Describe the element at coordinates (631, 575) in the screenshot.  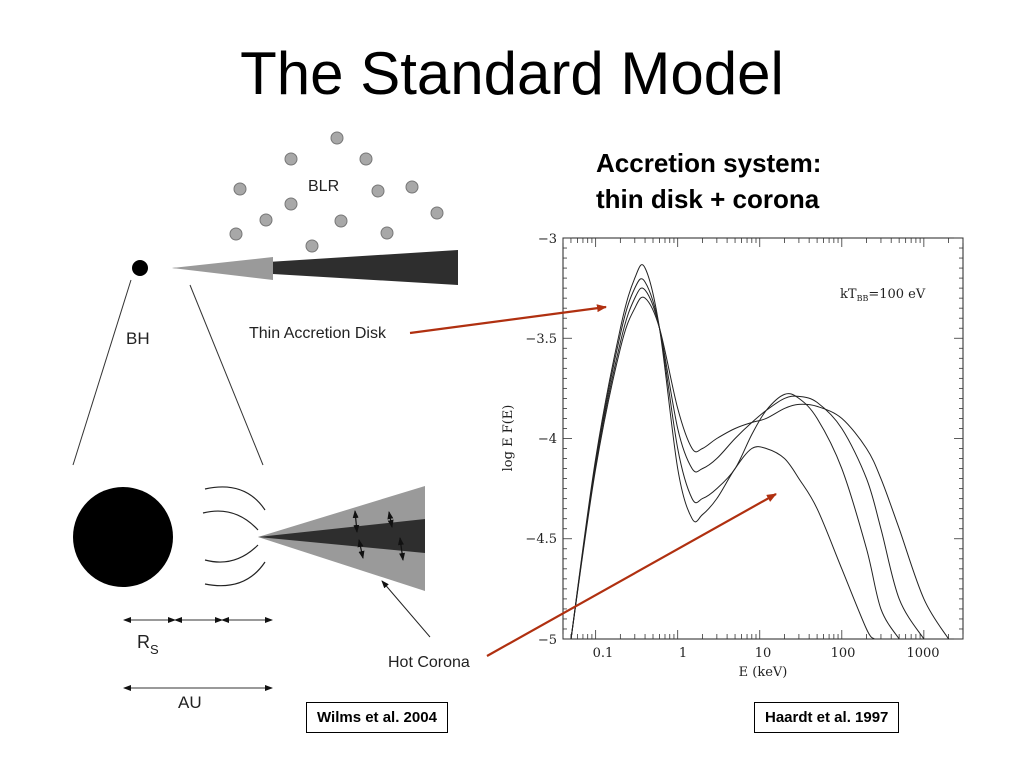
I see `corona-arrow` at that location.